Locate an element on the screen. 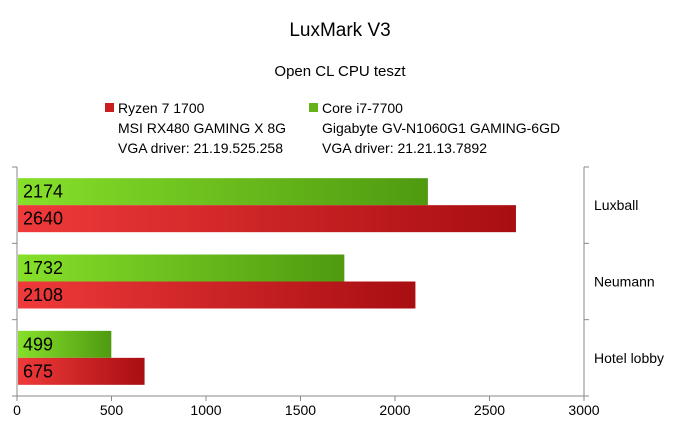 This screenshot has width=680, height=431. chart-subtitle: Open CL CPU teszt is located at coordinates (340, 71).